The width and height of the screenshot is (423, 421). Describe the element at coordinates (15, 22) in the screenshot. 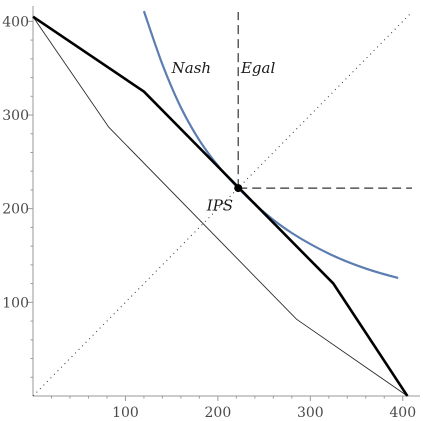

I see `y-tick-label: 400` at that location.